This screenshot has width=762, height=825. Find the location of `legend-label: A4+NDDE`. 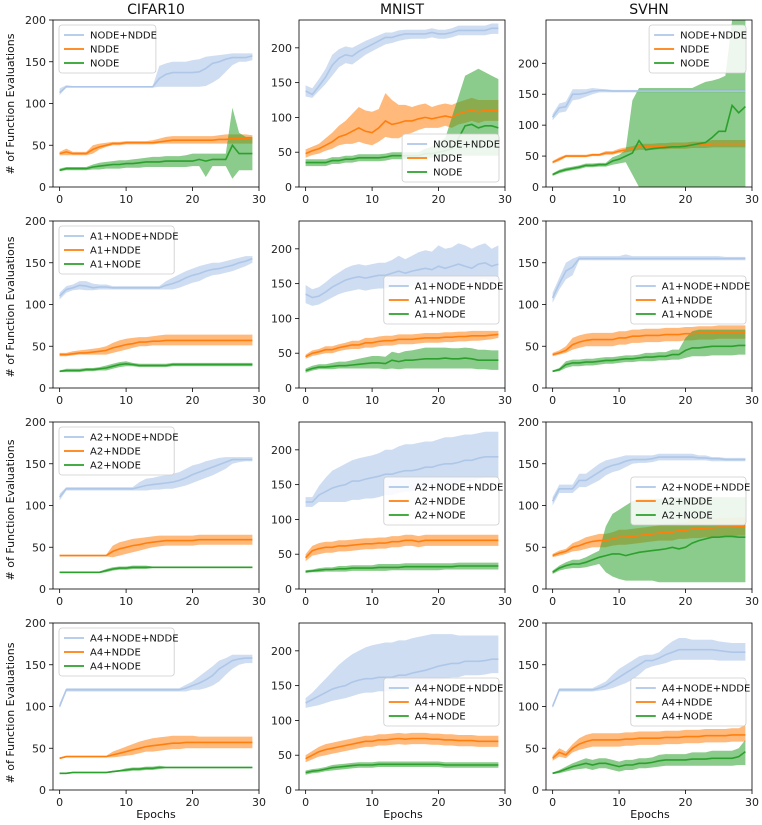

legend-label: A4+NDDE is located at coordinates (115, 653).